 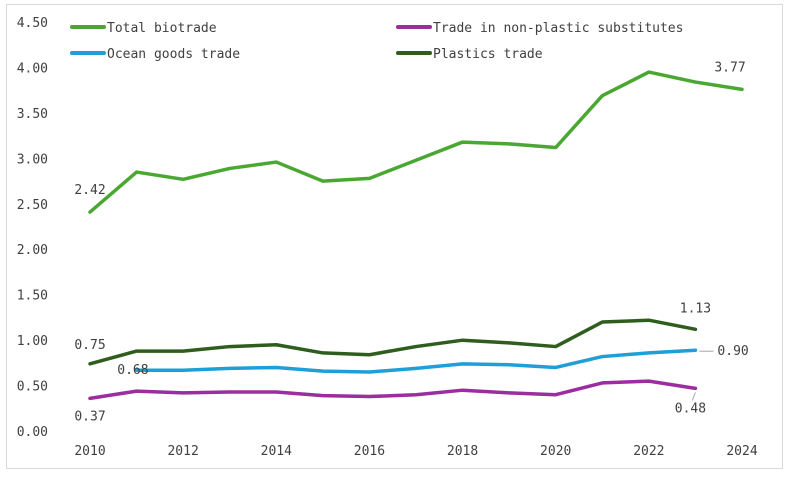 I want to click on x-tick-label: 2016, so click(x=369, y=451).